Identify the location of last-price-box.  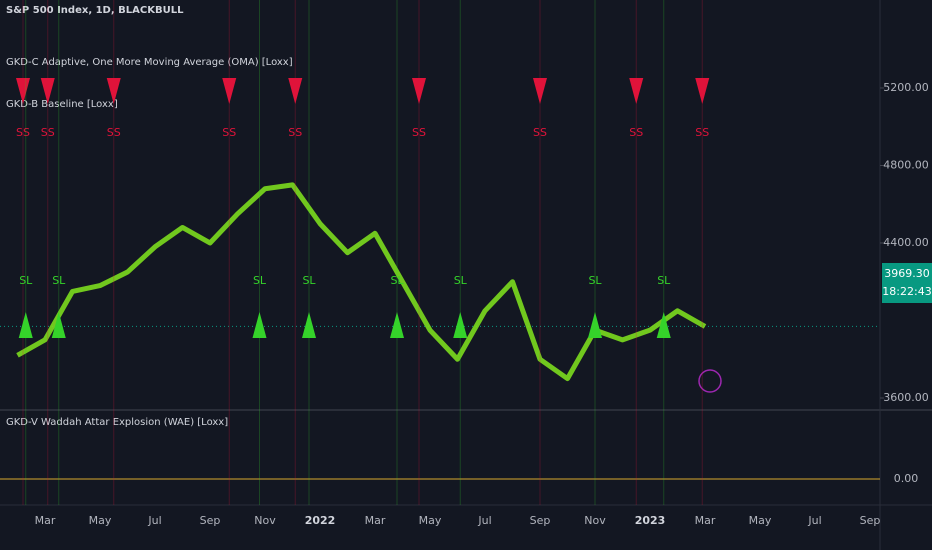
(907, 283).